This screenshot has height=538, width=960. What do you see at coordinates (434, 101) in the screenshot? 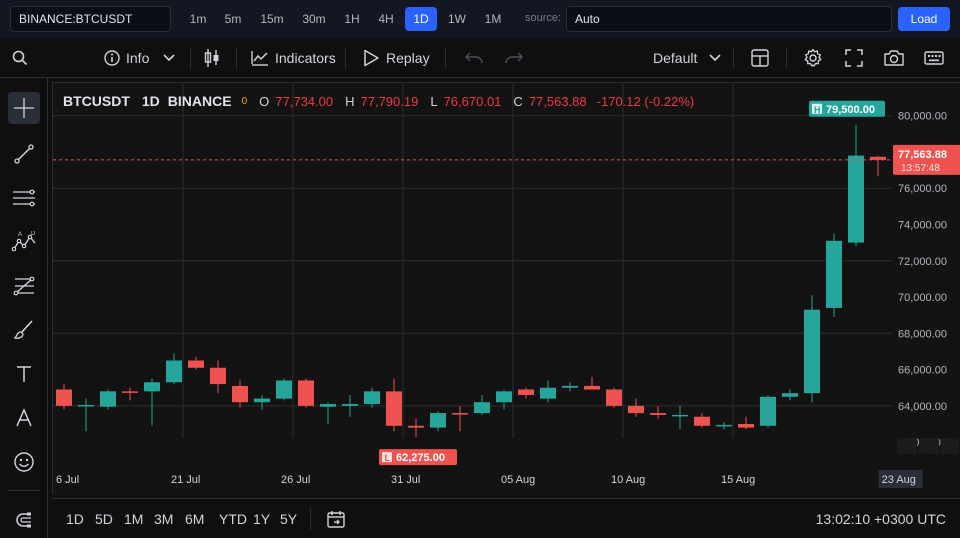
I see `low-label: L` at bounding box center [434, 101].